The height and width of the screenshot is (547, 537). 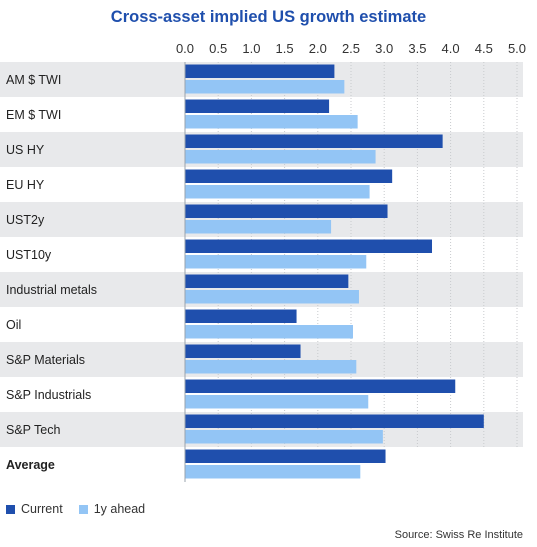 What do you see at coordinates (268, 17) in the screenshot?
I see `chart-title: Cross-asset implied US growth estimate` at bounding box center [268, 17].